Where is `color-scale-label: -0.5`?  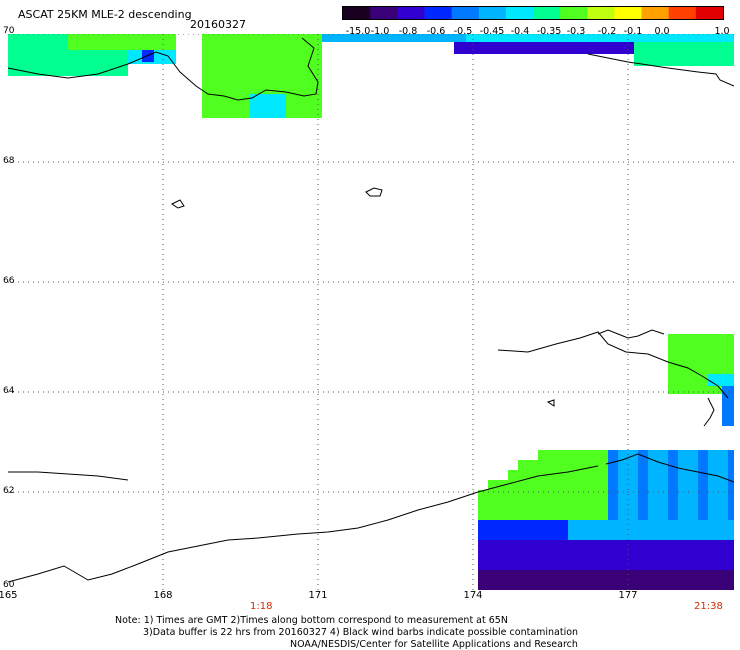 color-scale-label: -0.5 is located at coordinates (463, 31).